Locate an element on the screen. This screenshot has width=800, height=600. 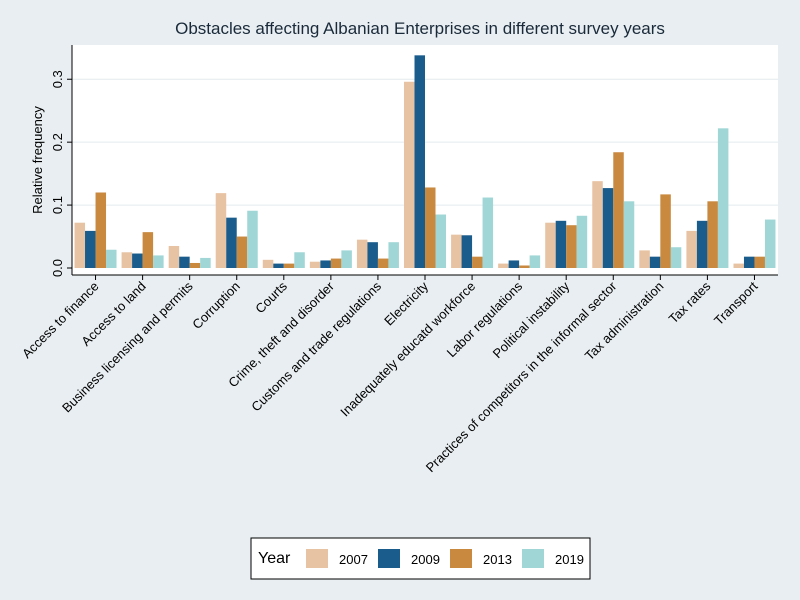
y-tick-label: 0.3 is located at coordinates (57, 79).